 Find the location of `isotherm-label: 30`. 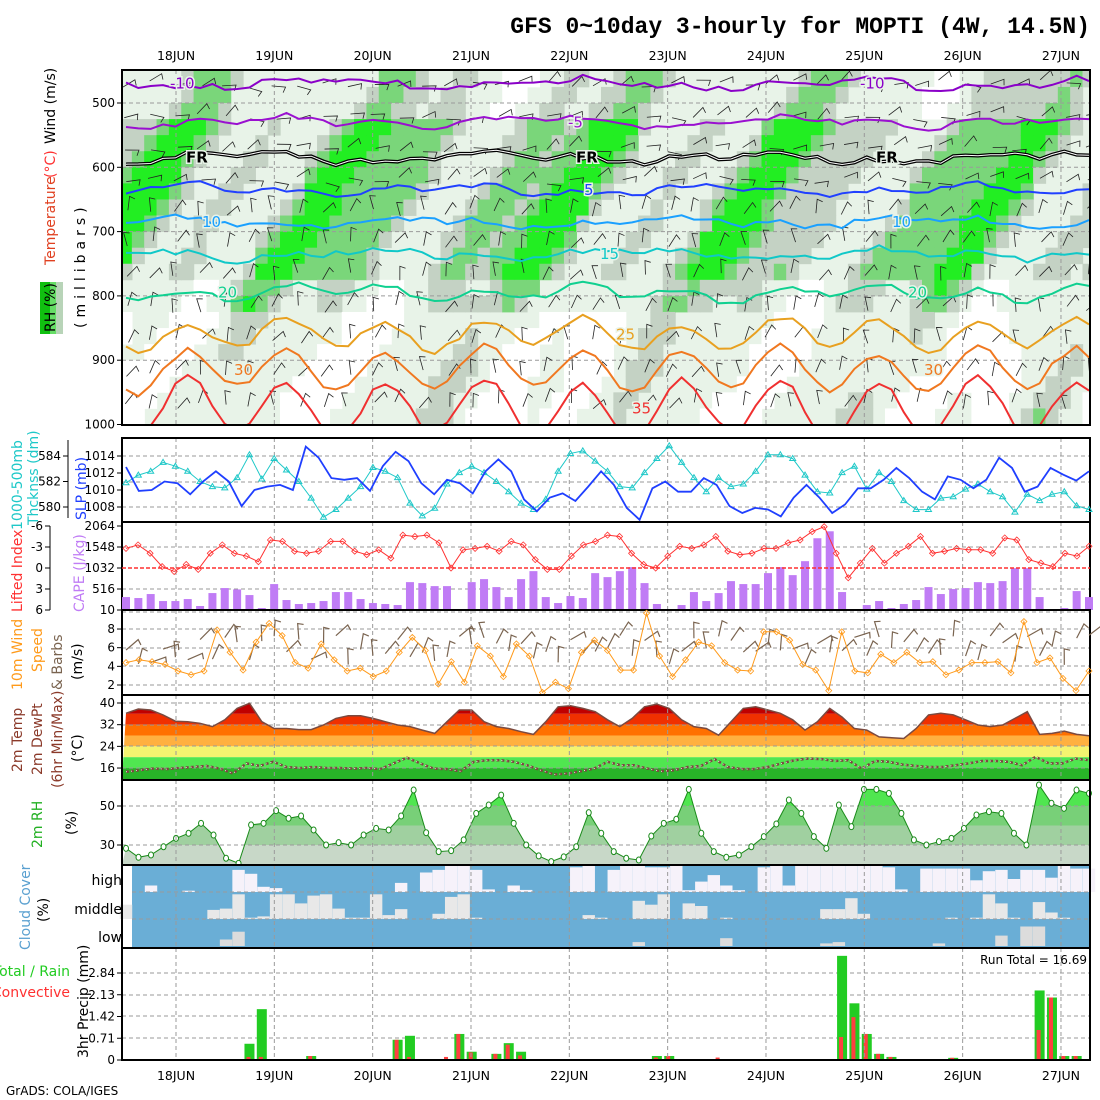

isotherm-label: 30 is located at coordinates (933, 370).